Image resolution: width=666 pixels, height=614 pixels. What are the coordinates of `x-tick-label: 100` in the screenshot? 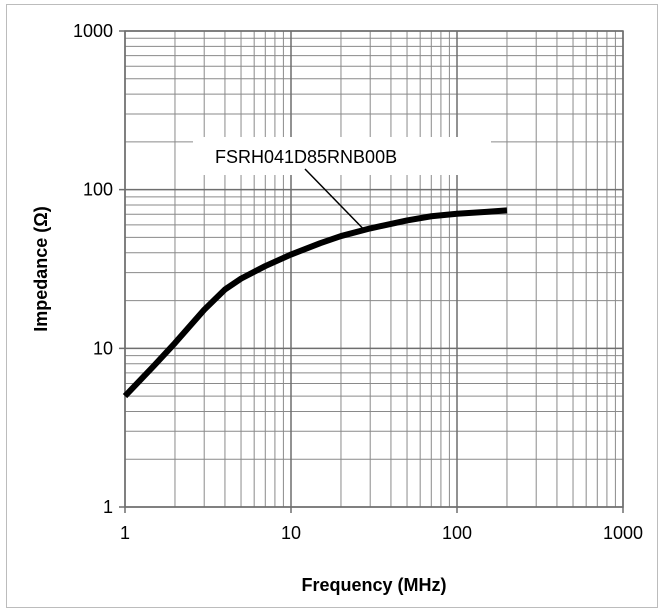 It's located at (457, 533).